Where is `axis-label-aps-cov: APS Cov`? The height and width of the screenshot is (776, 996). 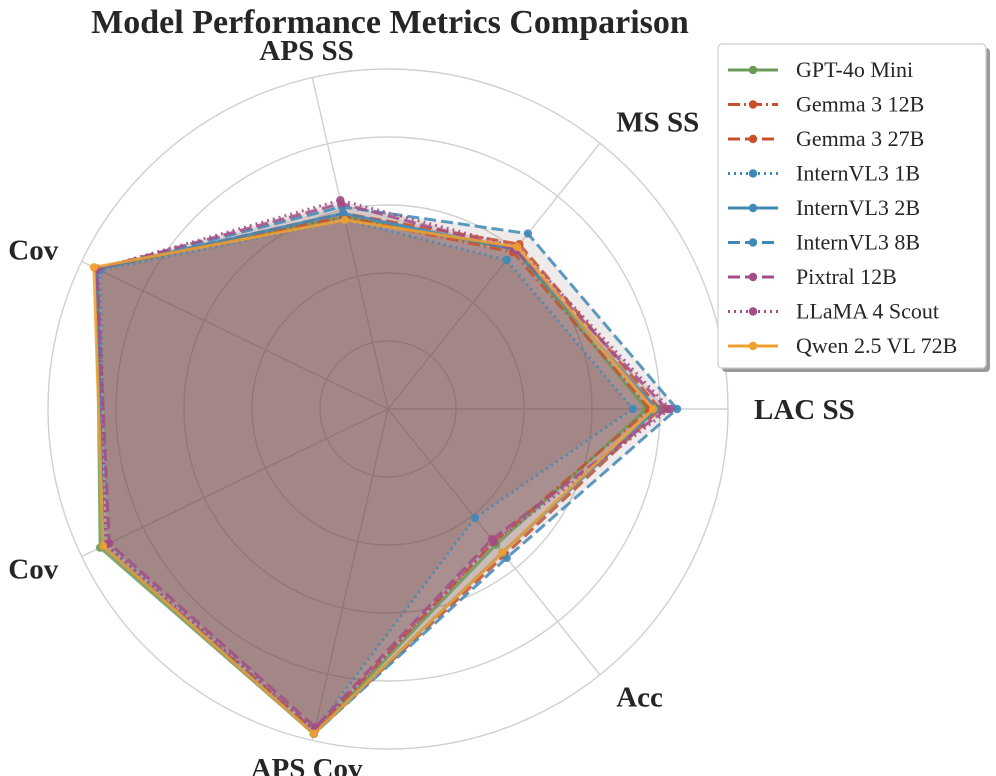
axis-label-aps-cov: APS Cov is located at coordinates (307, 764).